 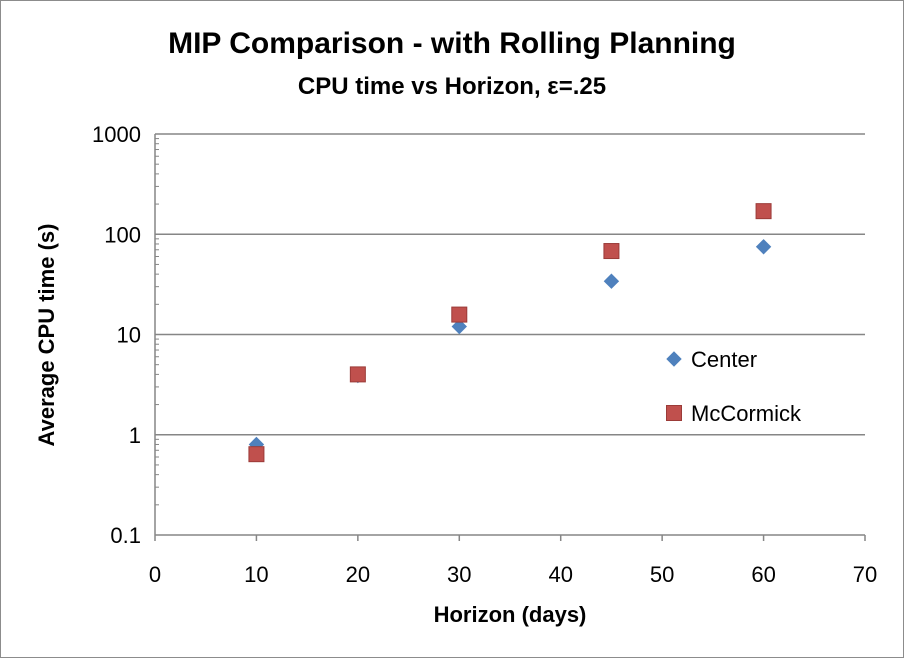 I want to click on x-tick-label: 70, so click(x=865, y=574).